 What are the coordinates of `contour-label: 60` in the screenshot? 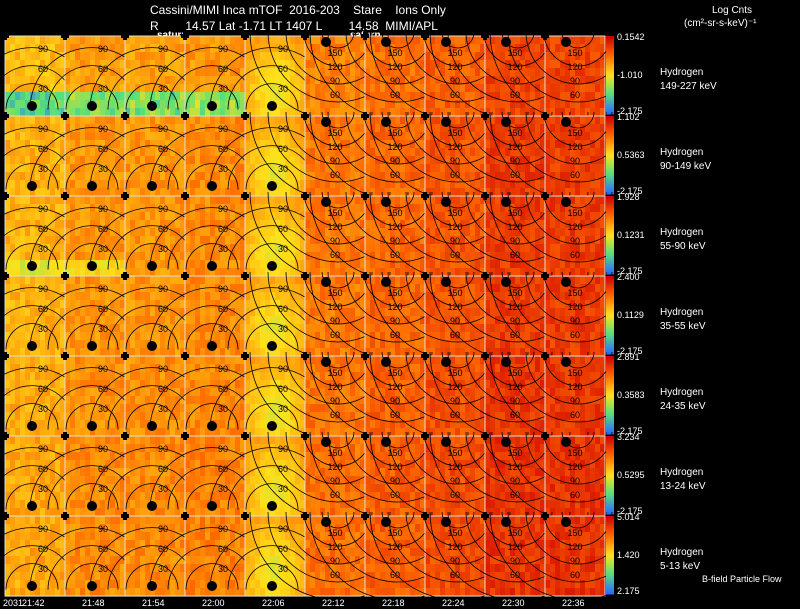 It's located at (163, 309).